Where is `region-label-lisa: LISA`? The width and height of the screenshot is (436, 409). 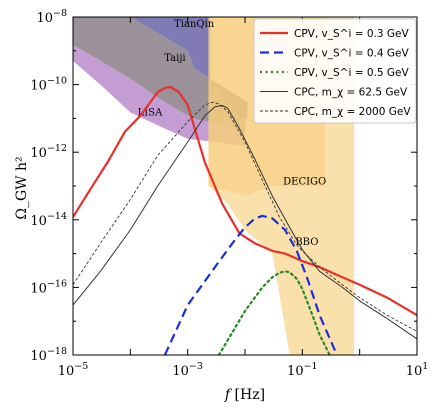
region-label-lisa: LISA is located at coordinates (150, 113).